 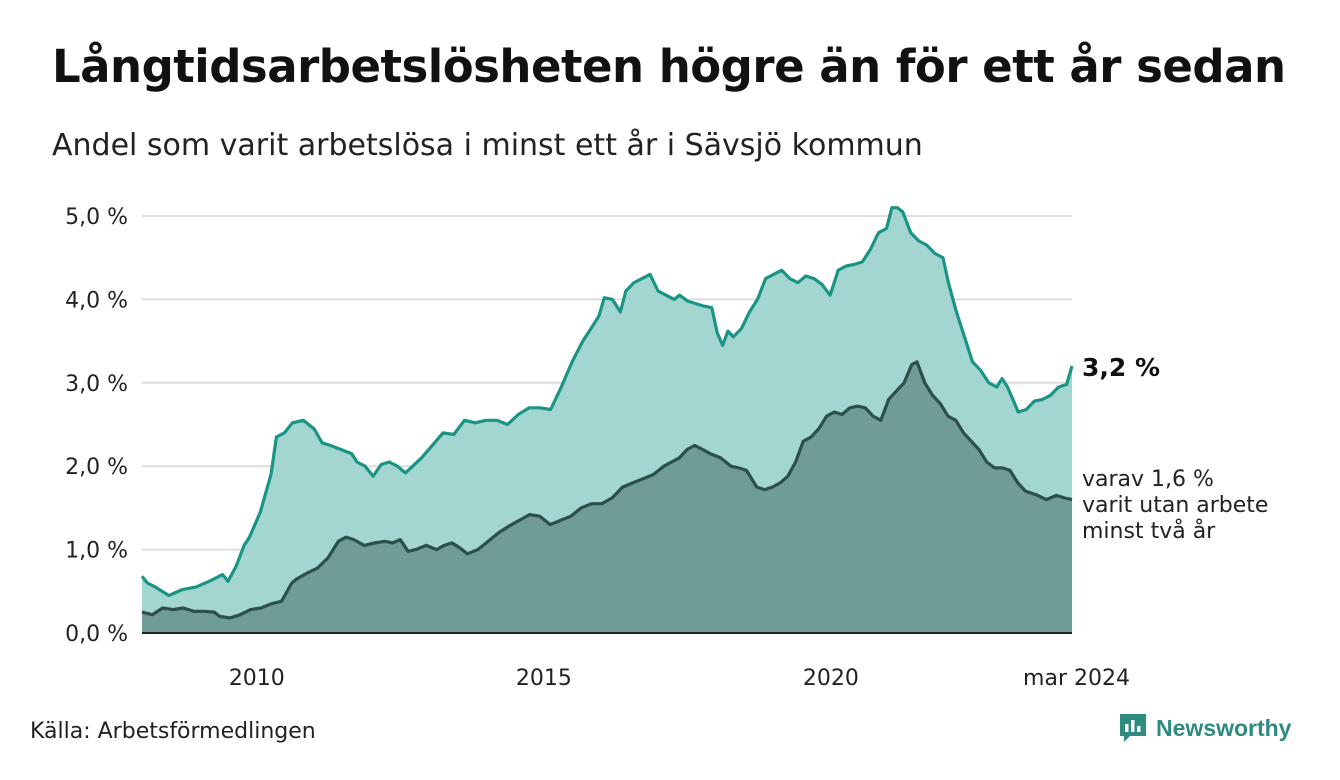 I want to click on end-label-main: 3,2 %, so click(x=1121, y=367).